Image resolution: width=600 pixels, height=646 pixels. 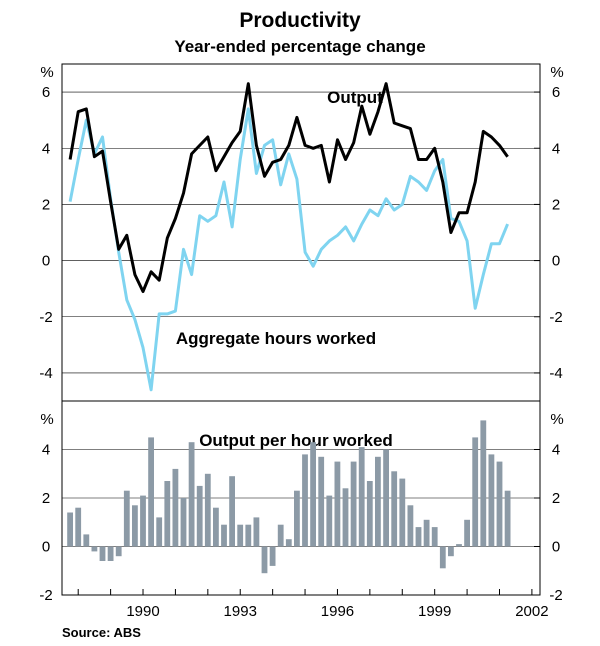 I want to click on bottom-right-tick-label: 2, so click(x=556, y=498).